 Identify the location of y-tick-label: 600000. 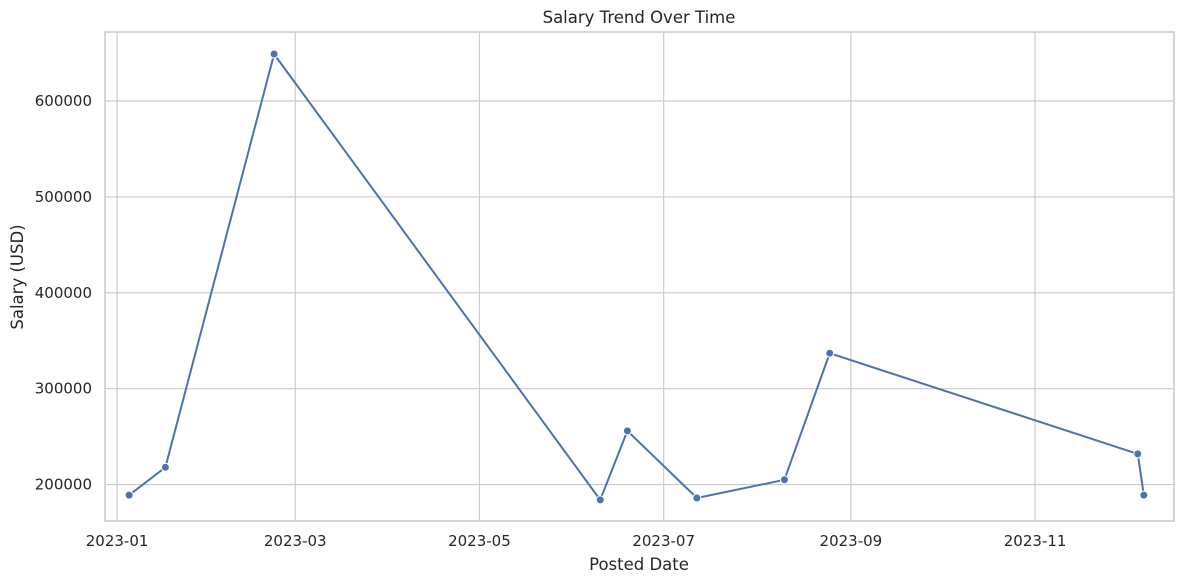
(63, 101).